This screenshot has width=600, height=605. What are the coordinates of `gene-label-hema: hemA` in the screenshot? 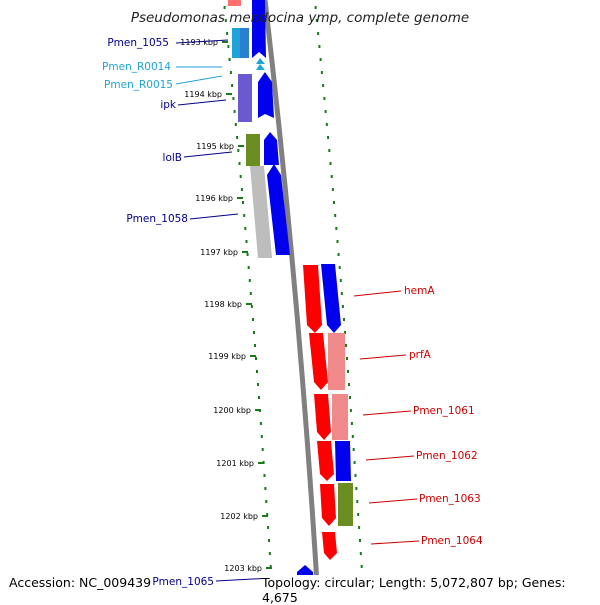 It's located at (419, 291).